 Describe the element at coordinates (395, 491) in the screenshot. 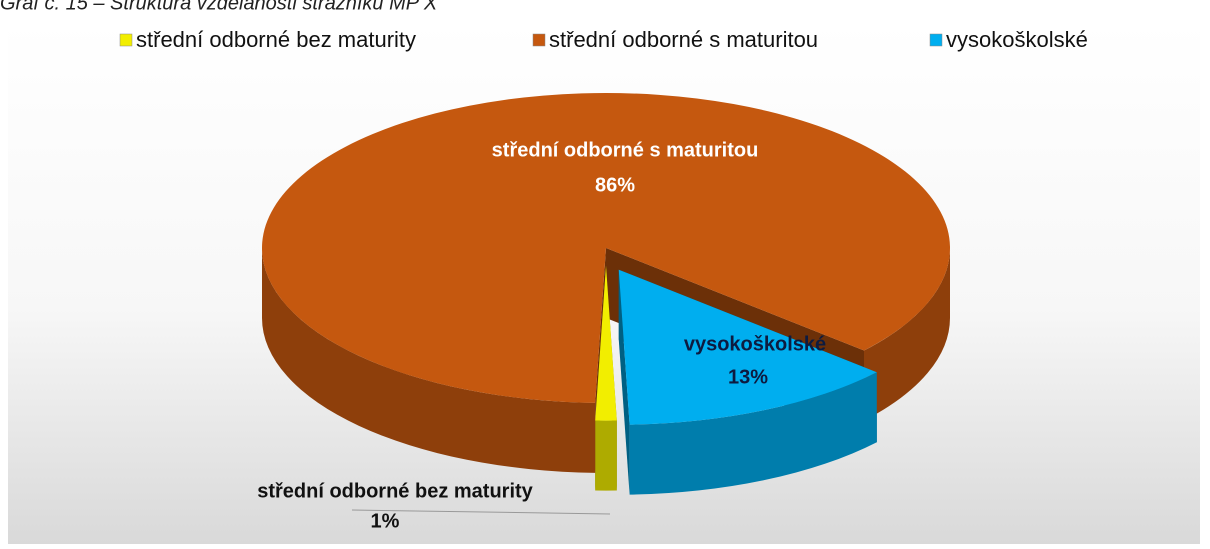

I see `data-label-name: střední odborné bez maturity` at that location.